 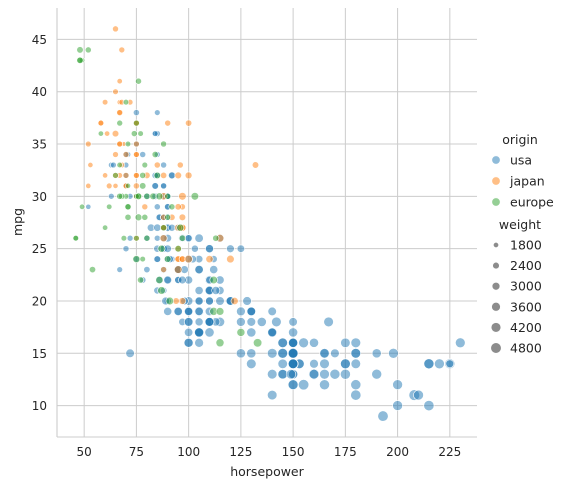 I want to click on y-tick-label: 10, so click(x=39, y=406).